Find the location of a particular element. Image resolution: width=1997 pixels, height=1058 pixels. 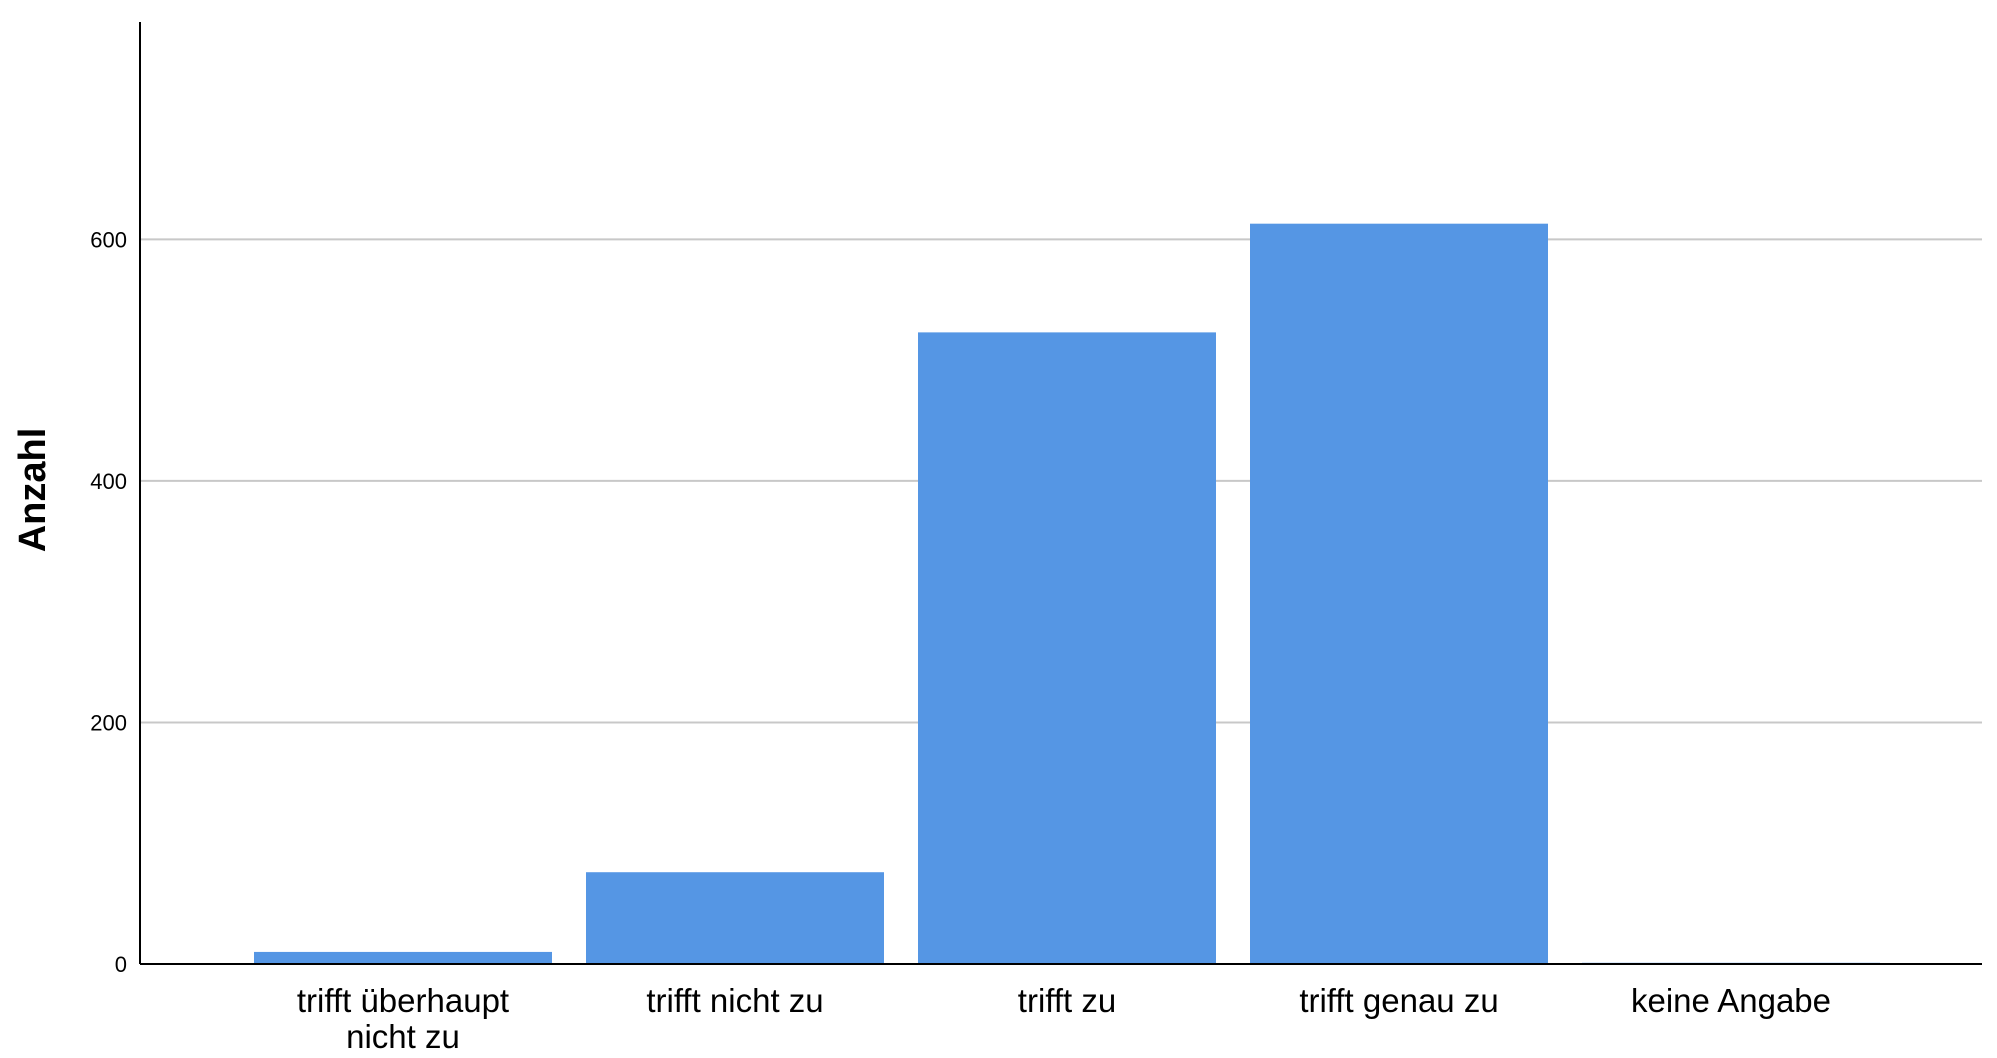

x-tick-label-line: trifft genau zu is located at coordinates (1398, 1000).